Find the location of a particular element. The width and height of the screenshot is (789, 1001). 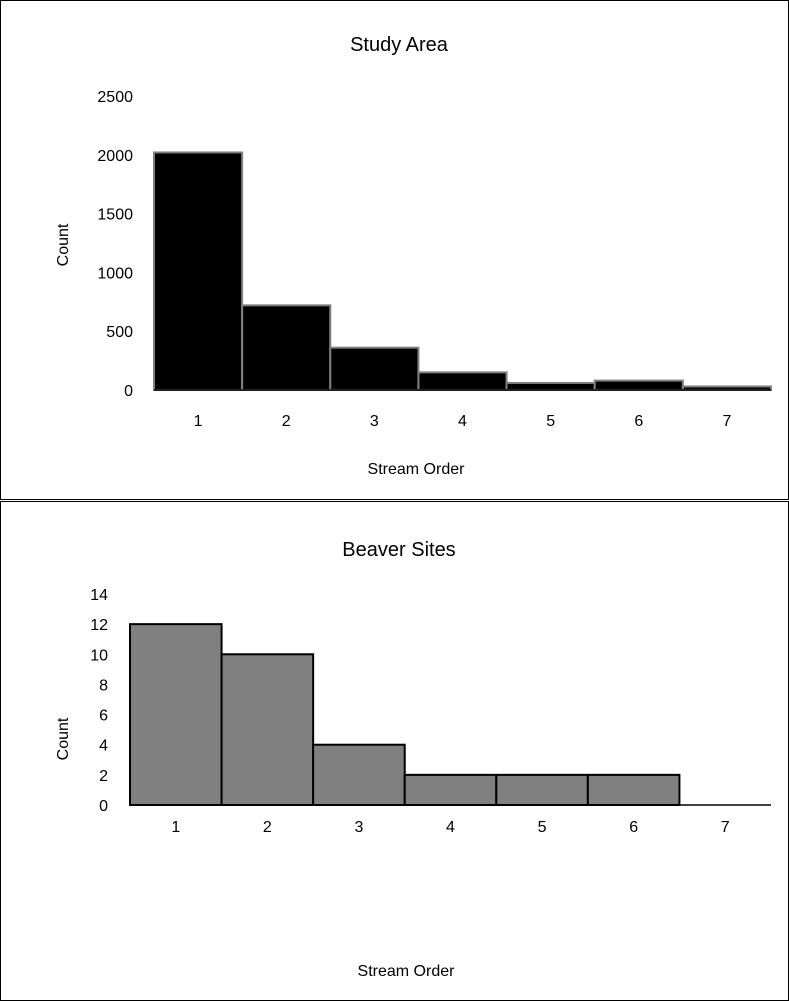

y-tick-label: 2500 is located at coordinates (115, 97).